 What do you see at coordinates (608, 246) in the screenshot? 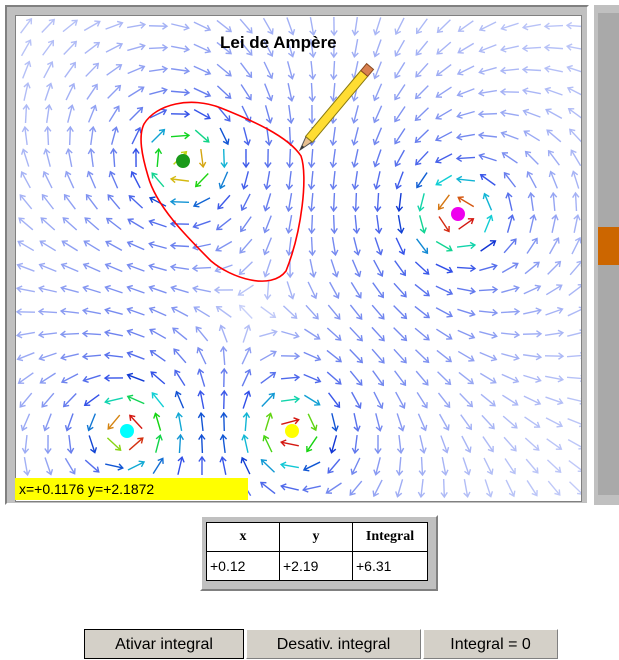
I see `slider-thumb` at bounding box center [608, 246].